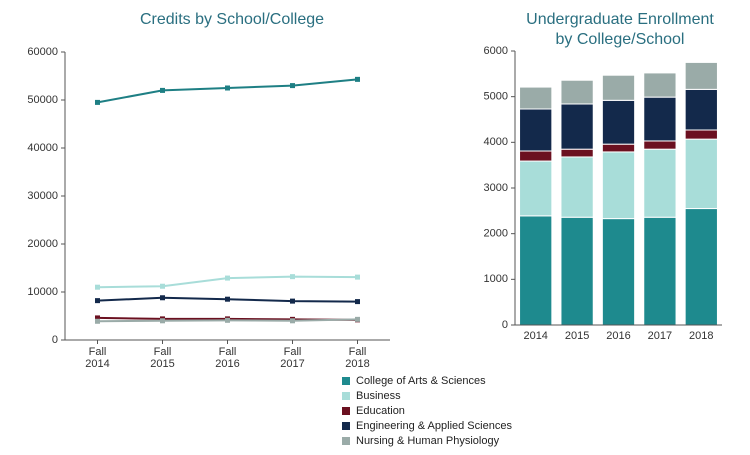 This screenshot has width=750, height=455. I want to click on y-tick-label: 20000, so click(42, 244).